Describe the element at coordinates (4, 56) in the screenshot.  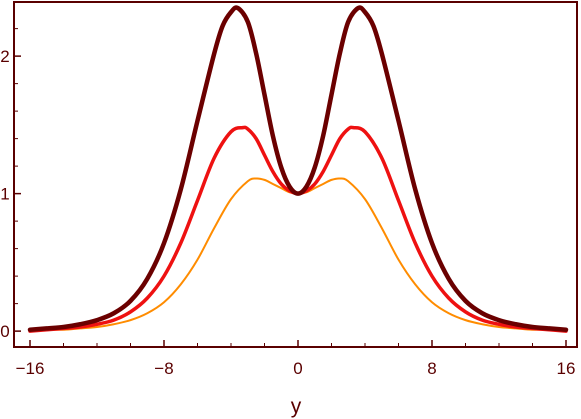
I see `y-tick-label: 2` at that location.